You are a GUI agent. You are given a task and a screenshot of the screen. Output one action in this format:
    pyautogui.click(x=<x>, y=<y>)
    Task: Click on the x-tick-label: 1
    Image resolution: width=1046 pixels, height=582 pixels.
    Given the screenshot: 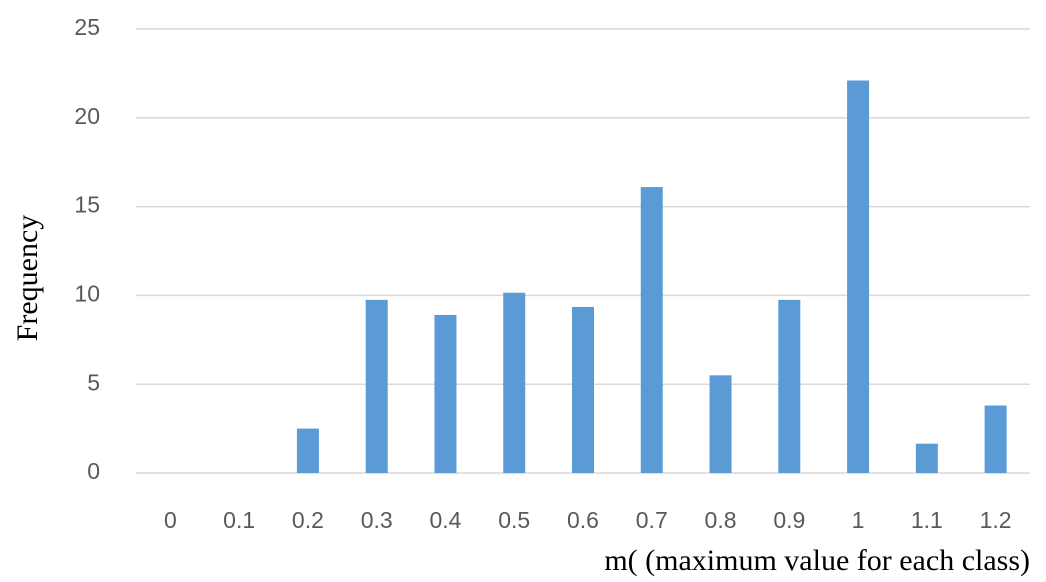 What is the action you would take?
    pyautogui.click(x=858, y=520)
    